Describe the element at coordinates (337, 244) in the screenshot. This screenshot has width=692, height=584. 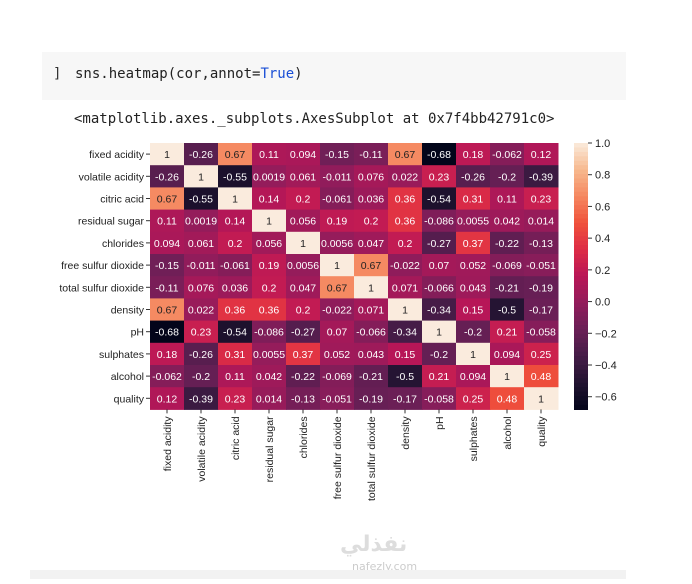
I see `cell-annotation: 0.0056` at that location.